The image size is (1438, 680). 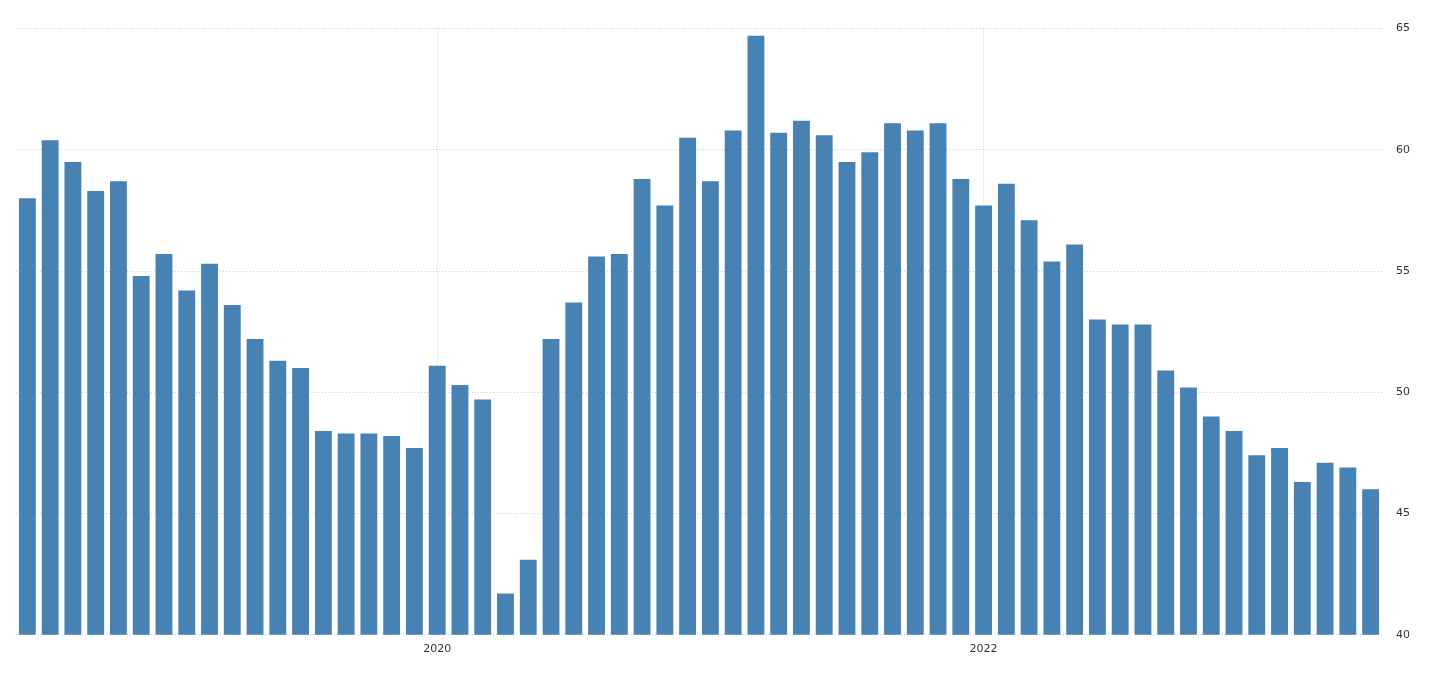 What do you see at coordinates (1403, 513) in the screenshot?
I see `y-tick-label: 45` at bounding box center [1403, 513].